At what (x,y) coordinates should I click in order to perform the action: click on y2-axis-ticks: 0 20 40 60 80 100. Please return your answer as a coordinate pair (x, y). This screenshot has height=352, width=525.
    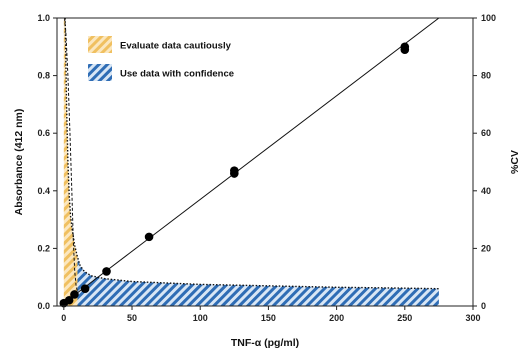
    Looking at the image, I should click on (484, 162).